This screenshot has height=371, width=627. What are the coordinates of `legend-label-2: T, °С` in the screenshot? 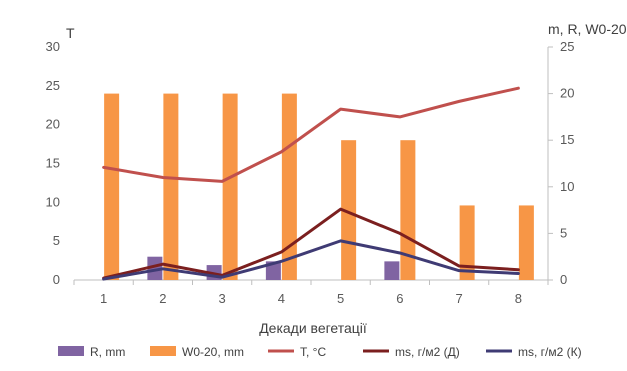 It's located at (313, 352).